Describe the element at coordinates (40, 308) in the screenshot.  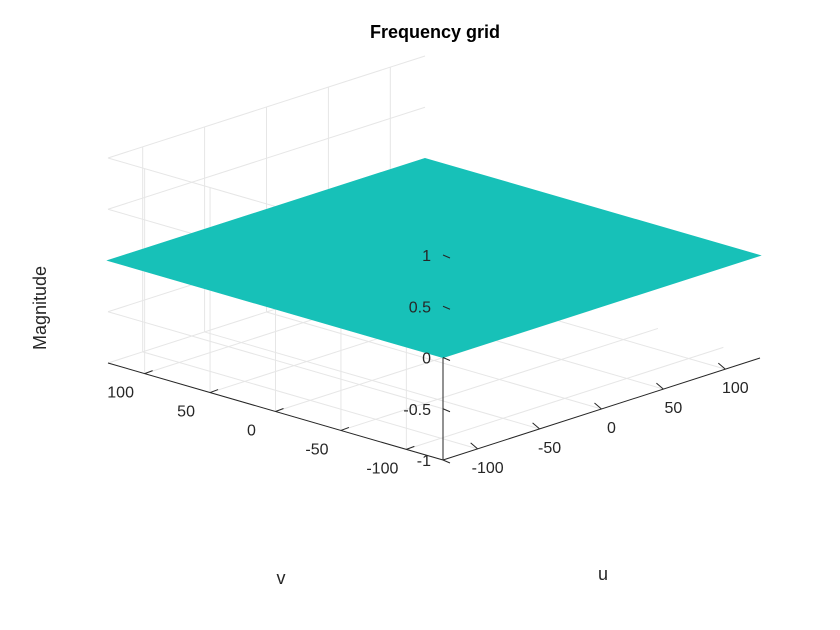
I see `z-axis-label: Magnitude` at that location.